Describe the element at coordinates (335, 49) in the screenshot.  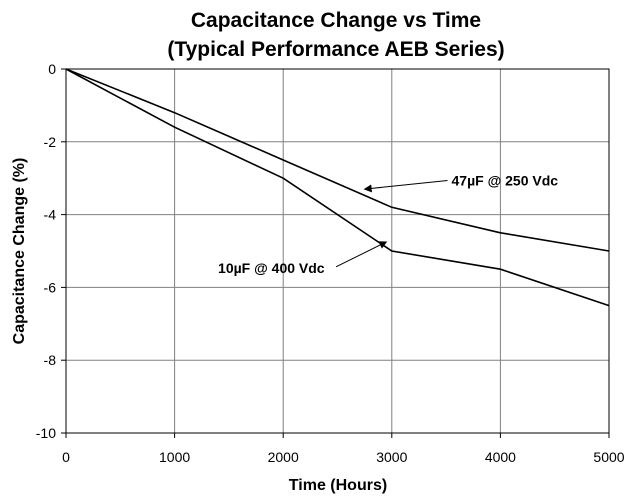
I see `chart-subtitle: (Typical Performance AEB Series)` at that location.